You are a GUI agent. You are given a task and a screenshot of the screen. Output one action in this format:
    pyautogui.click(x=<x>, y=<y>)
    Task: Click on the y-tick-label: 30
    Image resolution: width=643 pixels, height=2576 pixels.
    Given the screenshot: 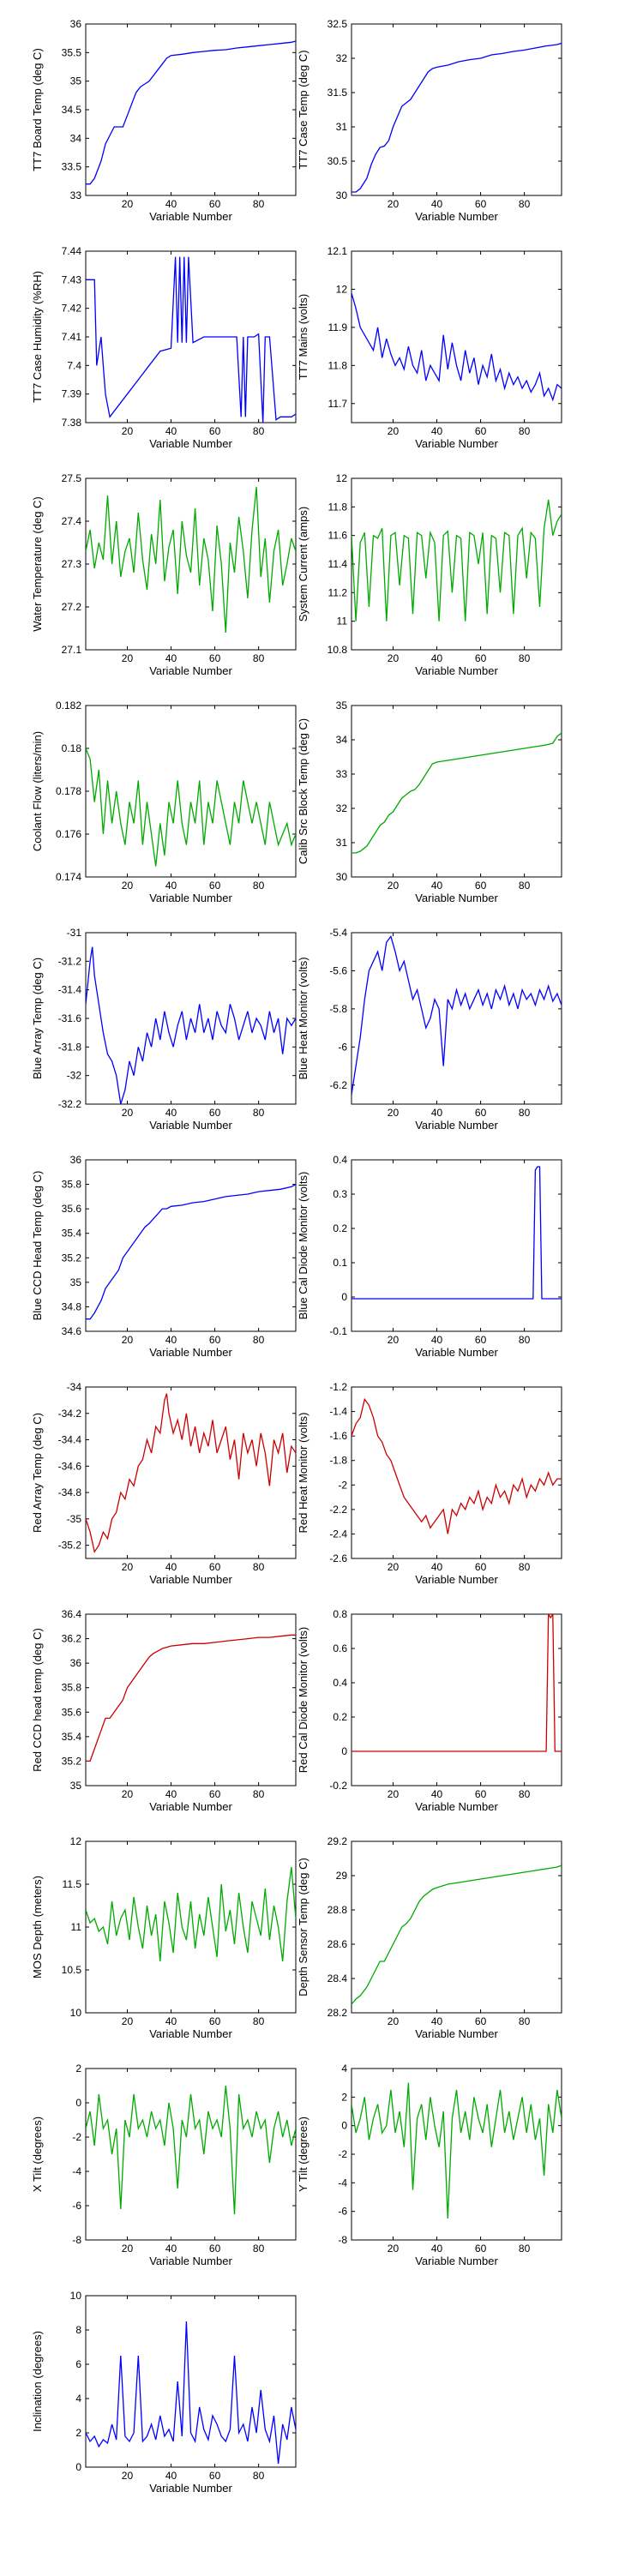 What is the action you would take?
    pyautogui.click(x=342, y=877)
    